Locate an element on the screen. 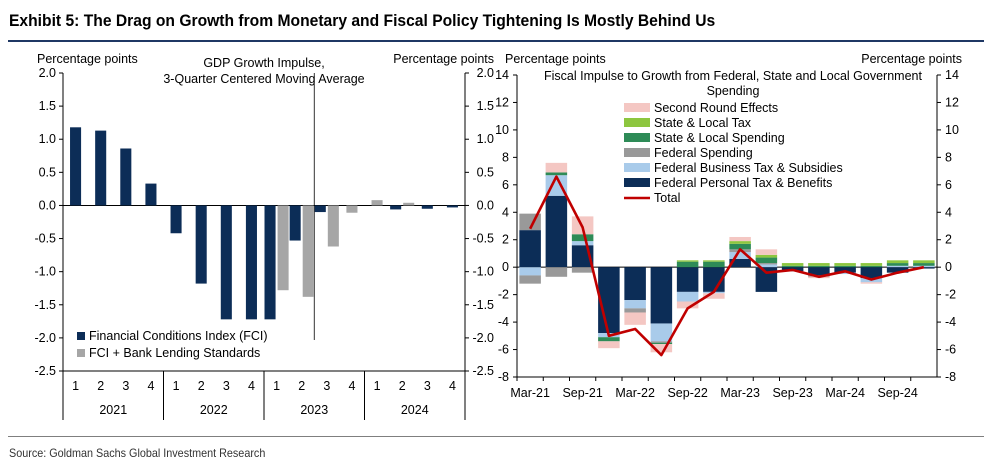 This screenshot has height=467, width=993. chart-title: GDP Growth Impulse, is located at coordinates (263, 63).